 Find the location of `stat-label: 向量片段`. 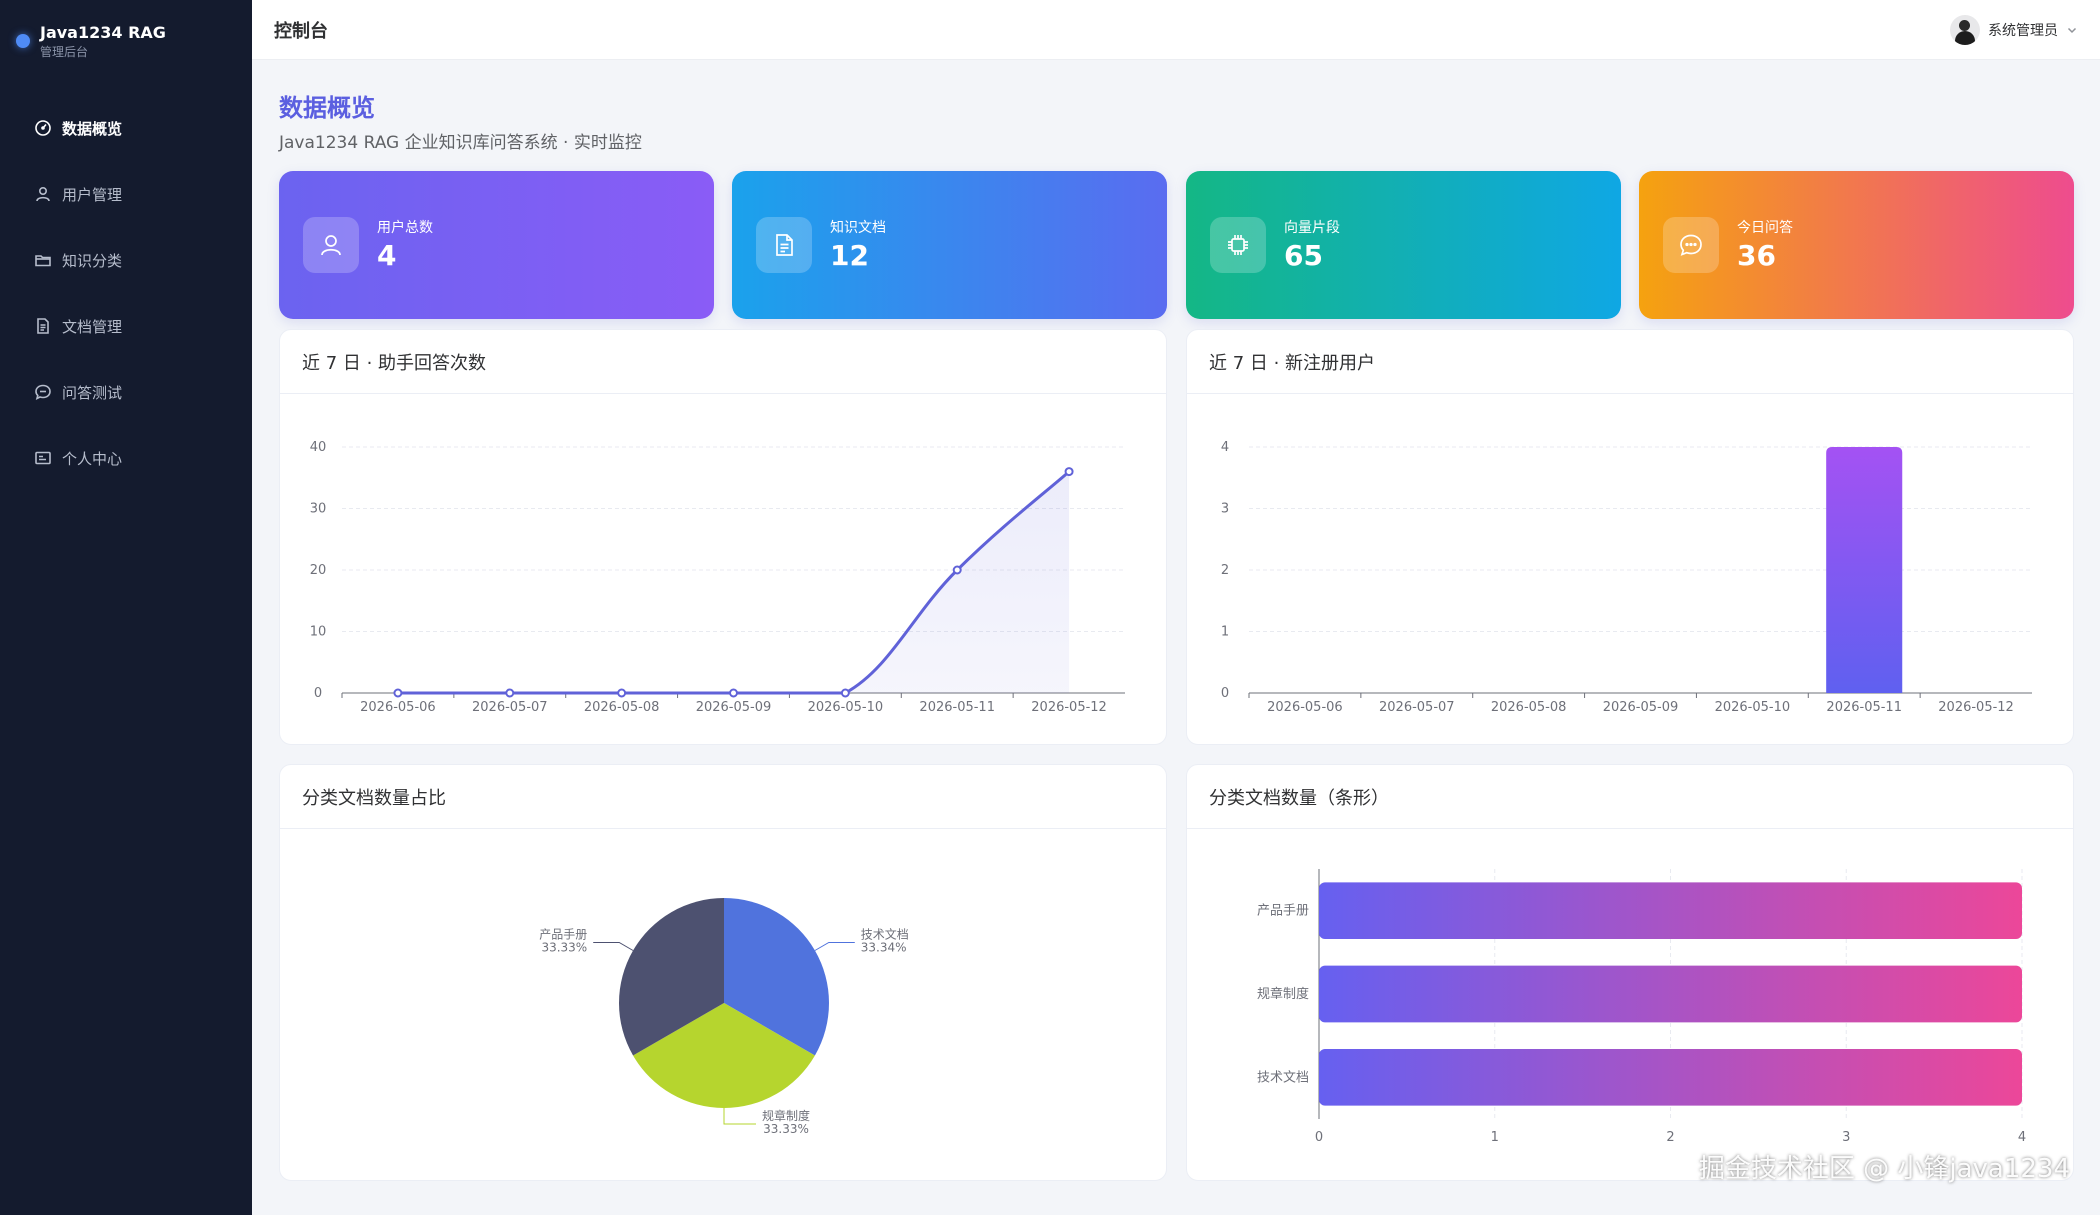

stat-label: 向量片段 is located at coordinates (1312, 228).